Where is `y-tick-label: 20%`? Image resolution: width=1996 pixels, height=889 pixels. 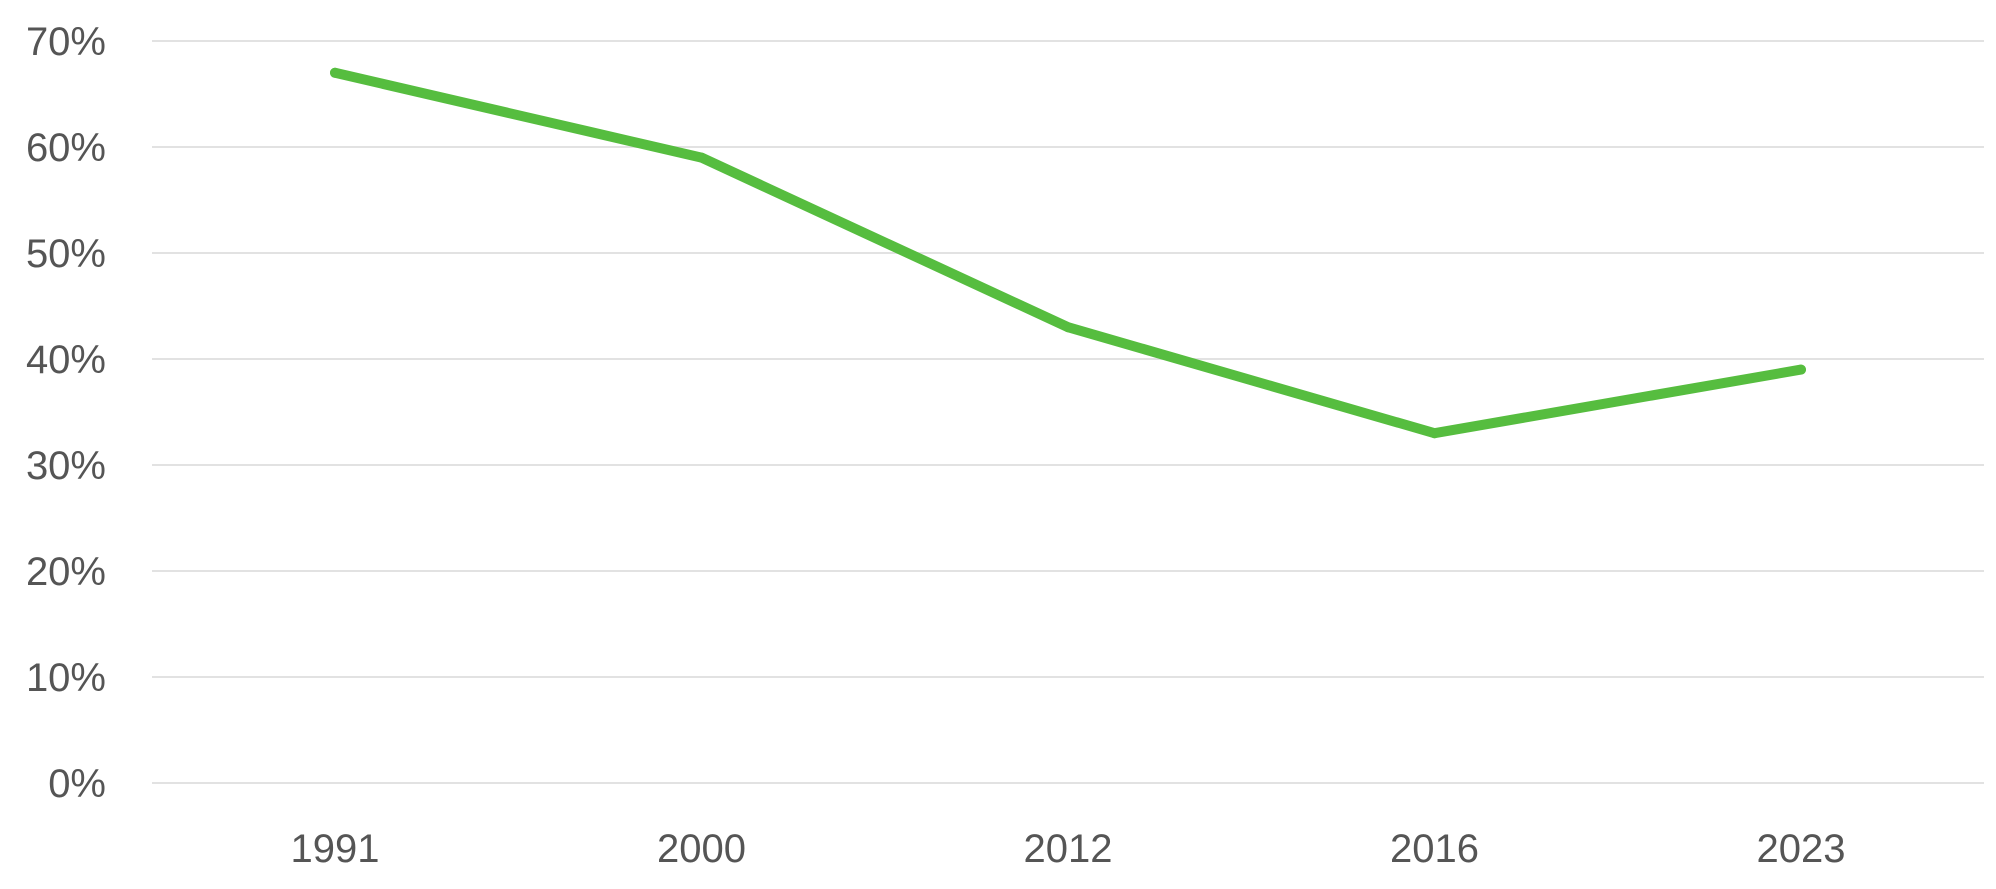
y-tick-label: 20% is located at coordinates (66, 572).